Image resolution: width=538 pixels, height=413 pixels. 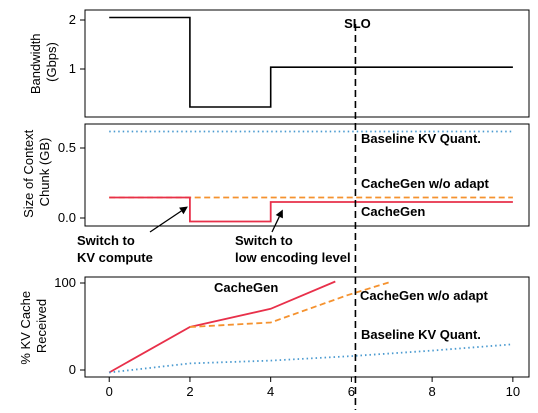 What do you see at coordinates (109, 391) in the screenshot?
I see `kv-xtick-0: 0` at bounding box center [109, 391].